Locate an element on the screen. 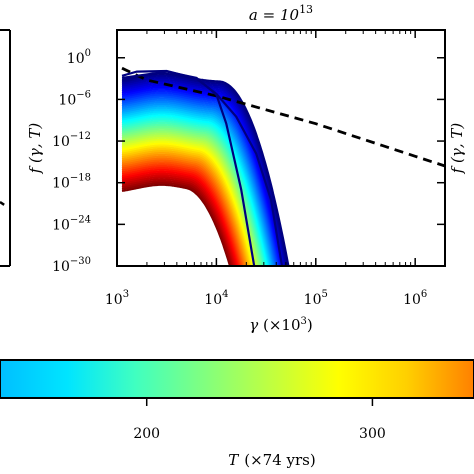  x-tick-label: 10⁵ is located at coordinates (316, 298).